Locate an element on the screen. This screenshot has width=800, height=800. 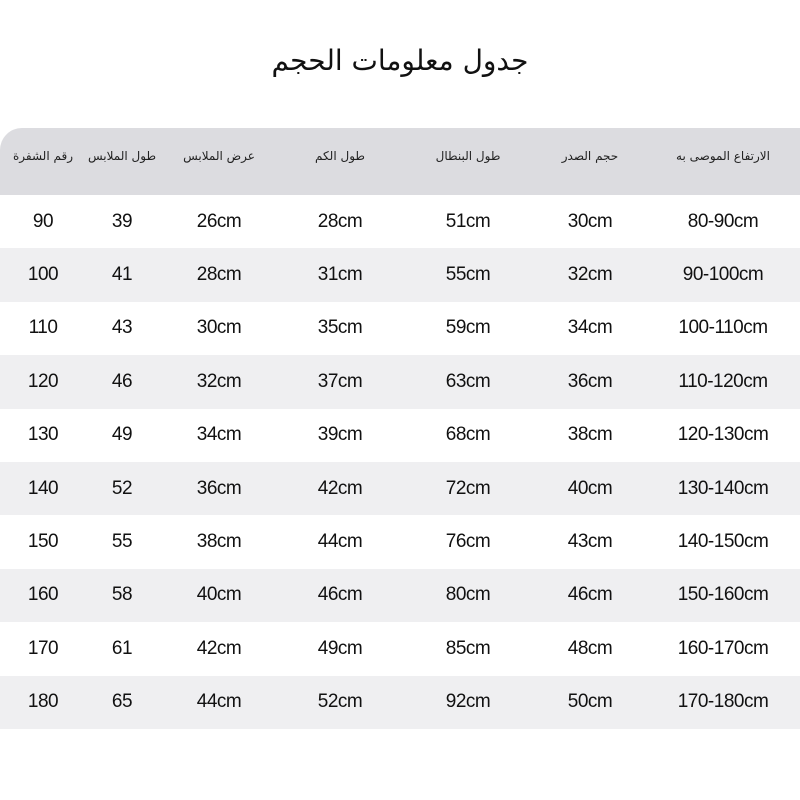
column-header: طول الكم is located at coordinates (340, 155).